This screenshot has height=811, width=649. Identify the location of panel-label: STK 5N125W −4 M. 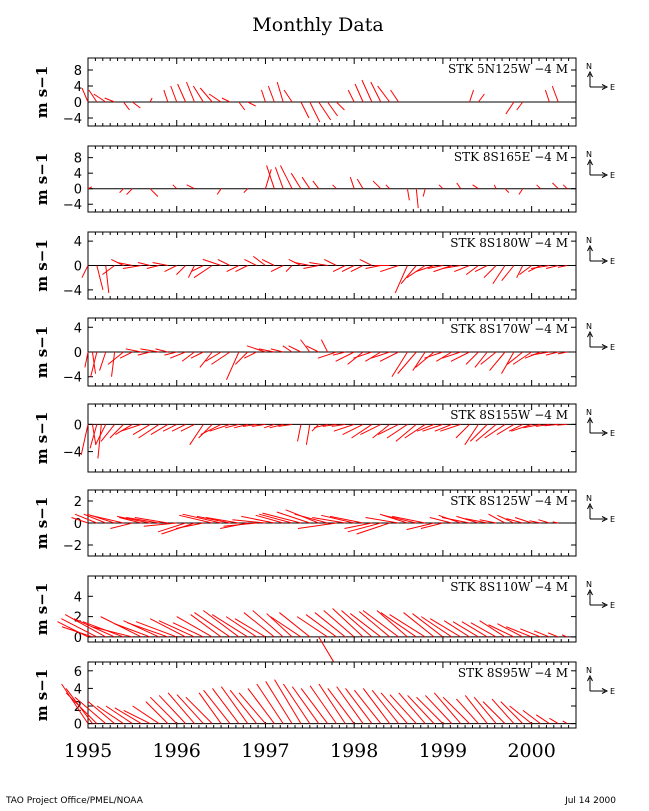
(508, 69).